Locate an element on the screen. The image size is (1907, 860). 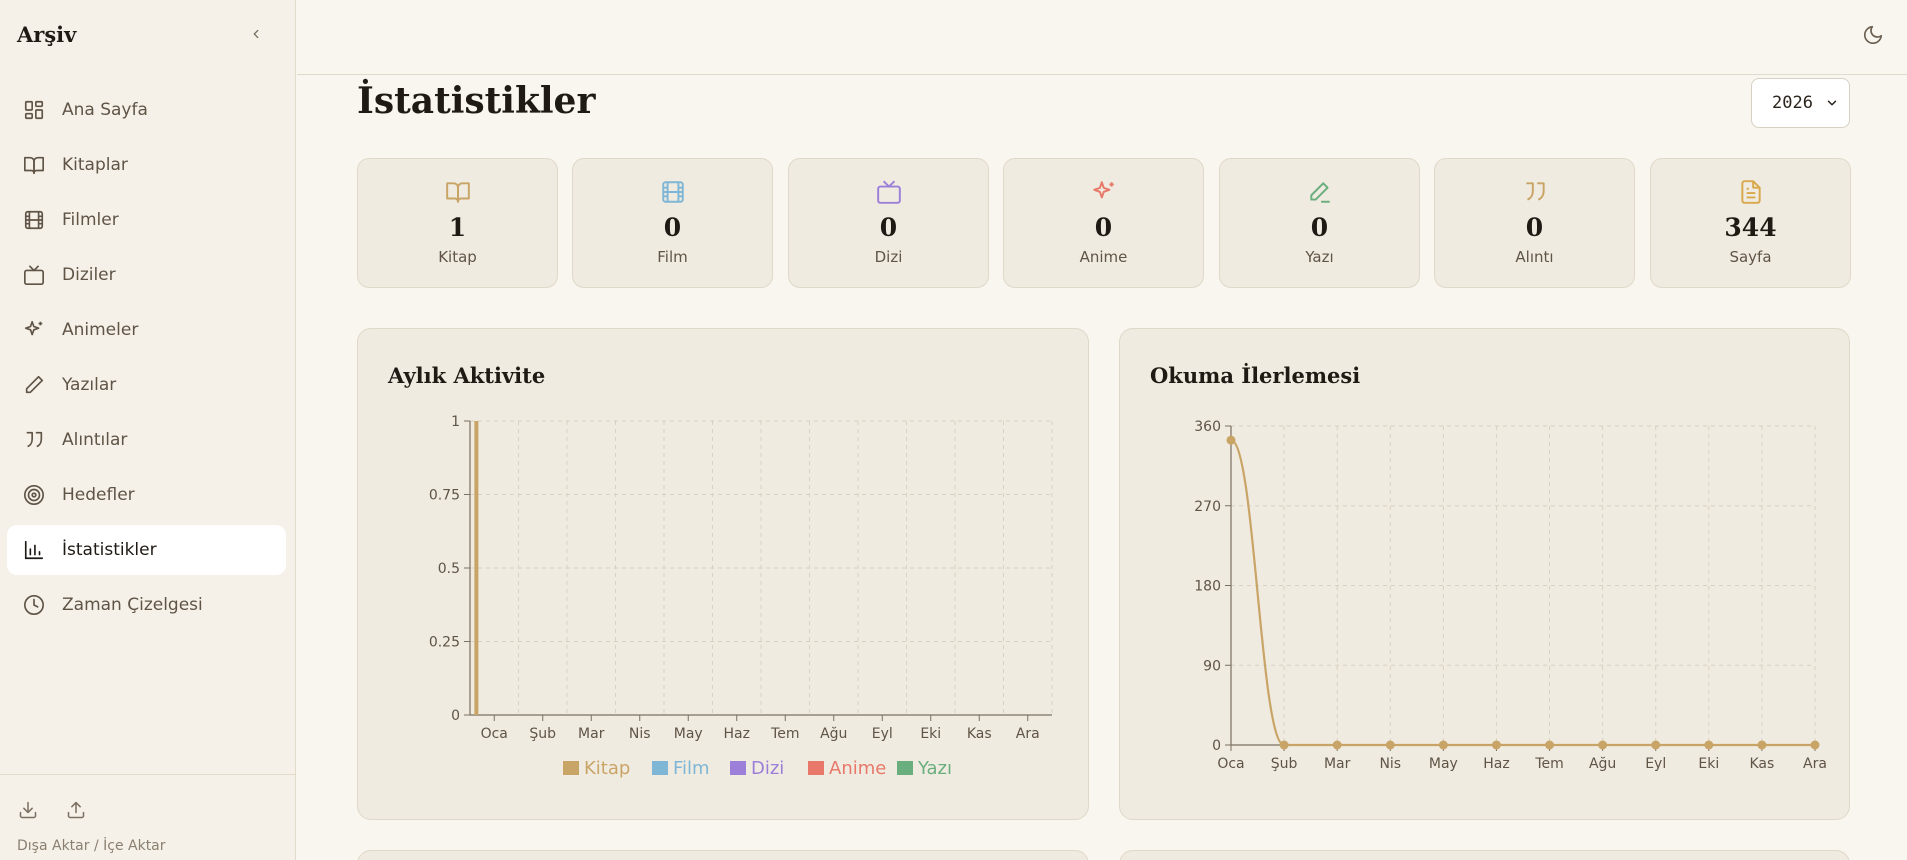
stat-label: Anime is located at coordinates (1103, 257).